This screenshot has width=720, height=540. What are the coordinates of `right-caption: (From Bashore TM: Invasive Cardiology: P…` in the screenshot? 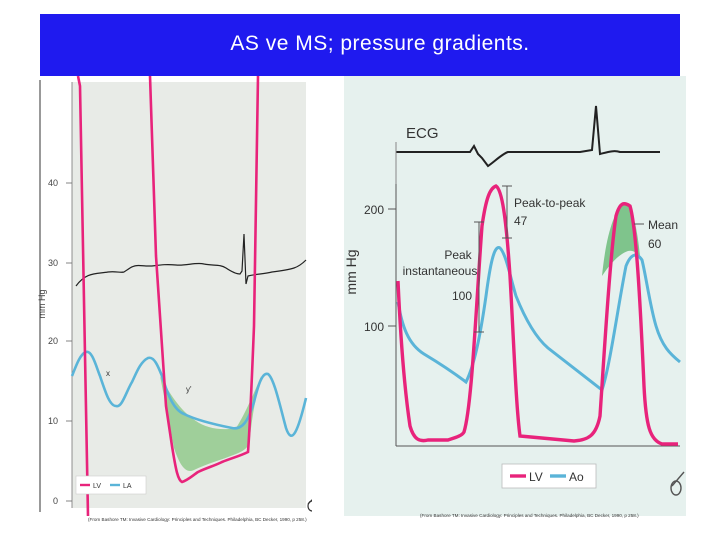 It's located at (529, 515).